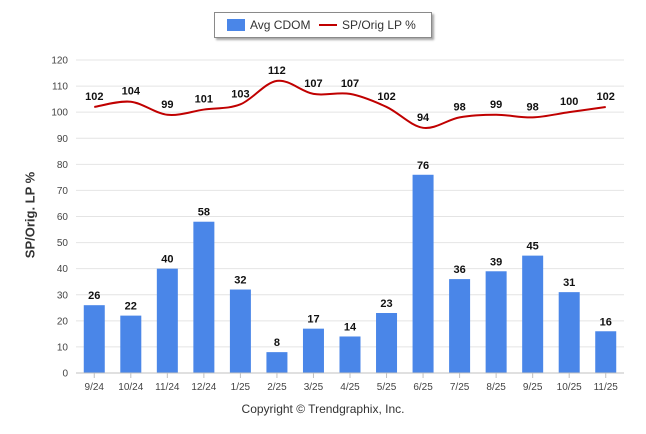 Image resolution: width=646 pixels, height=434 pixels. I want to click on bar-value-label: 32, so click(240, 281).